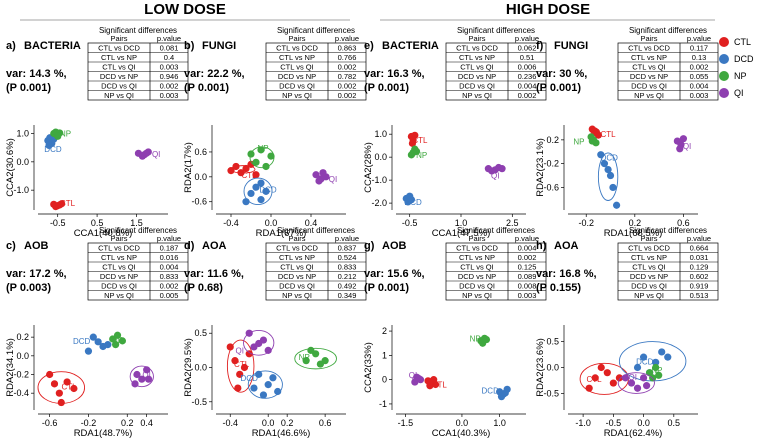 This screenshot has width=760, height=445. What do you see at coordinates (632, 377) in the screenshot?
I see `group-label-qi: QI` at bounding box center [632, 377].